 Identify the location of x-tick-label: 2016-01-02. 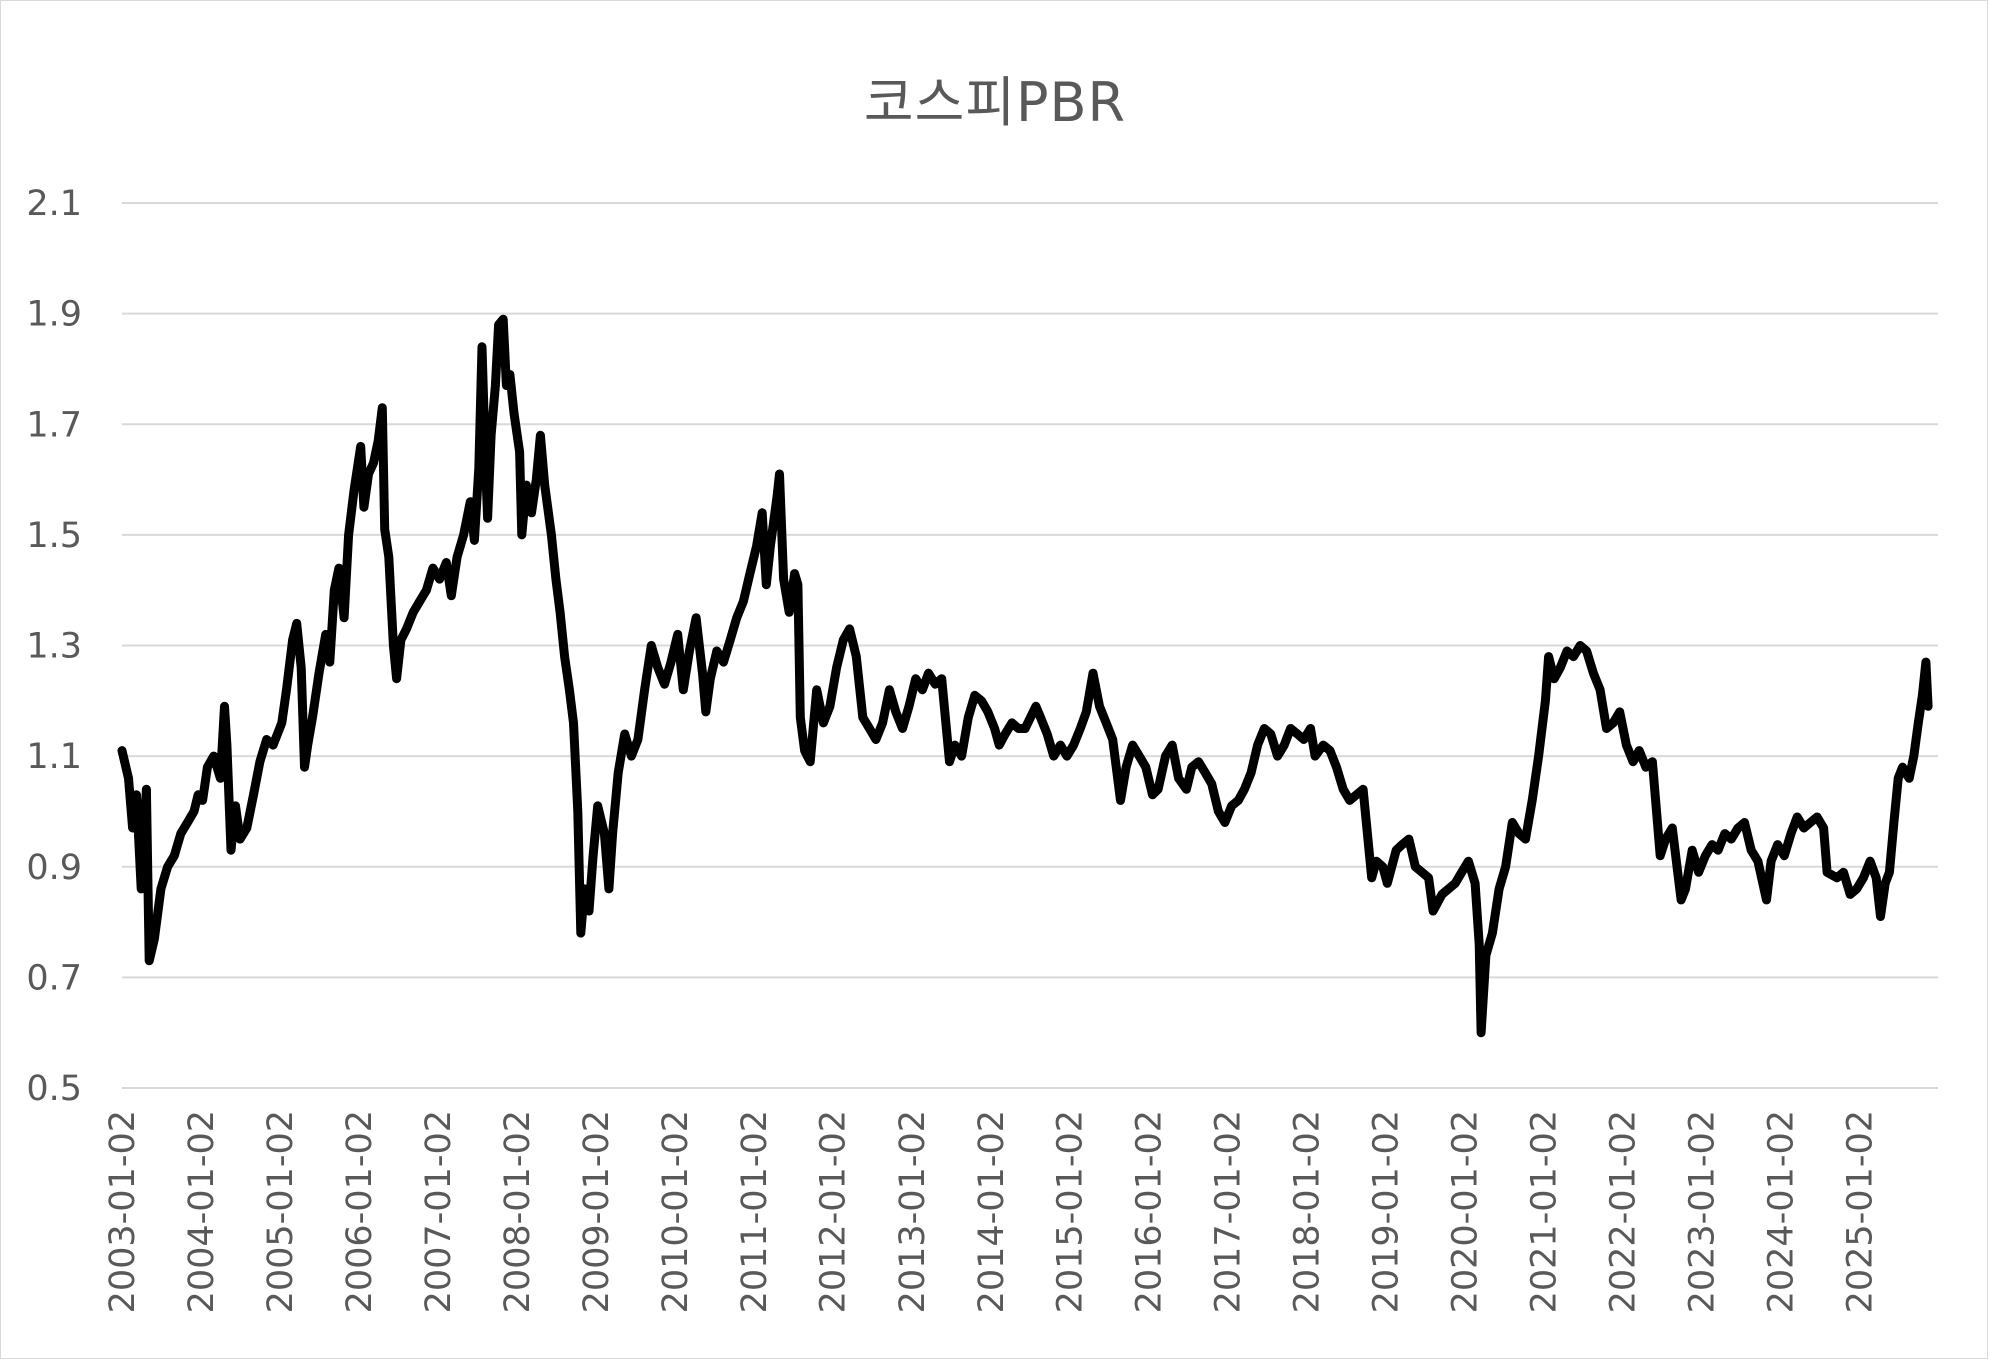
(1150, 1211).